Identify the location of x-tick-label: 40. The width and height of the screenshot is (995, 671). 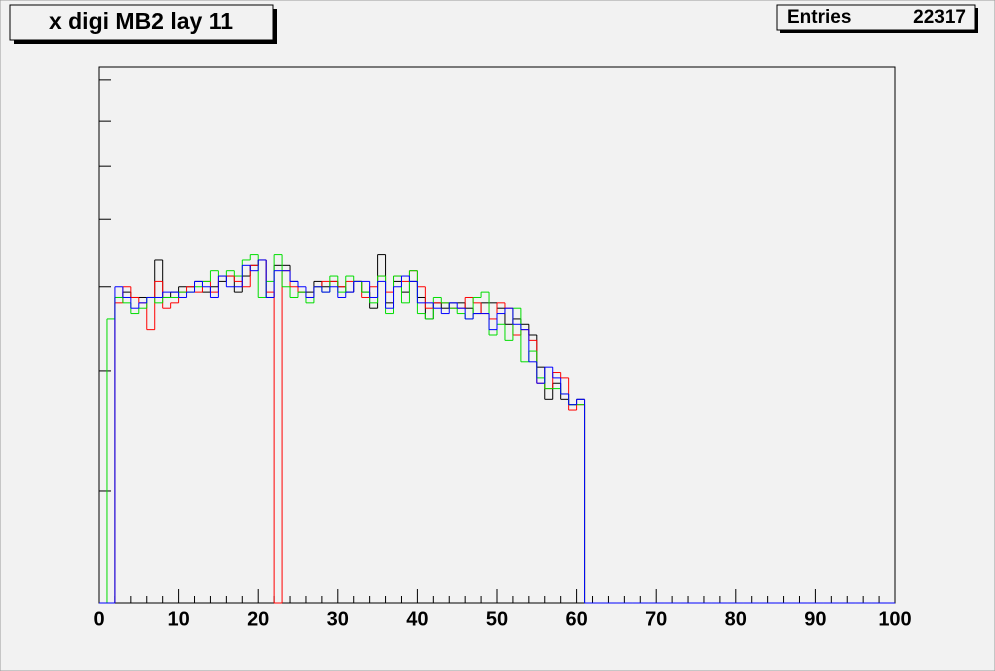
(417, 619).